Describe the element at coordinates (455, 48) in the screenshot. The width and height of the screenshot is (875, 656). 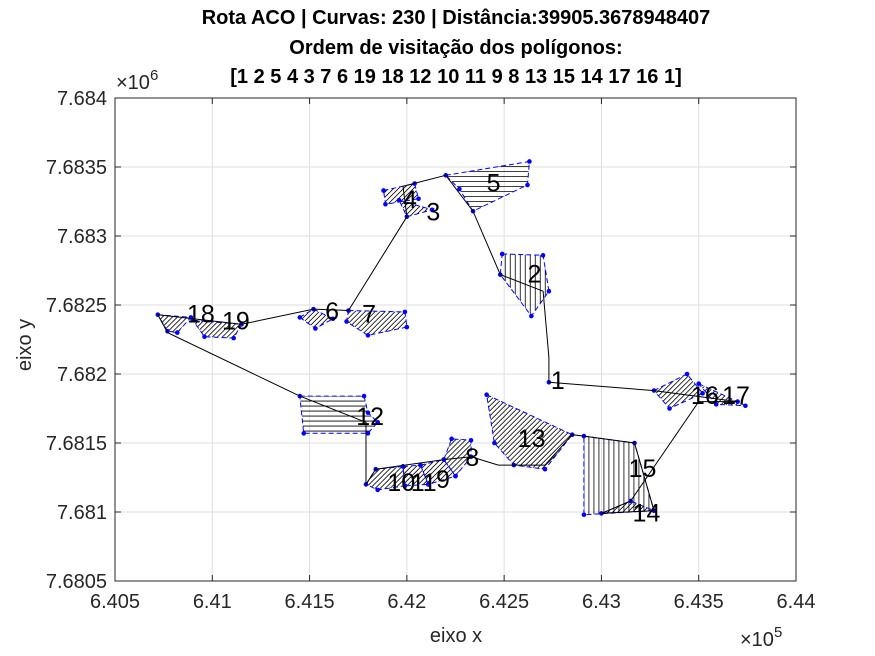
I see `chart-title-line-2: Ordem de visitação dos polígonos:` at that location.